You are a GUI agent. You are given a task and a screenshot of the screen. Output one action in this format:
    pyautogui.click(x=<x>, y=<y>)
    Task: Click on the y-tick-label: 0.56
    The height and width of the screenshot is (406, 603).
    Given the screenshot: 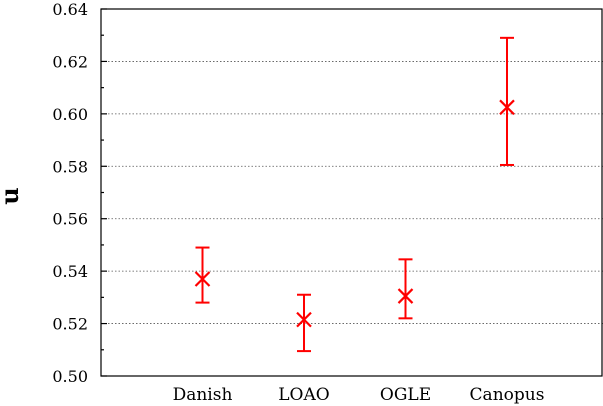 What is the action you would take?
    pyautogui.click(x=70, y=219)
    